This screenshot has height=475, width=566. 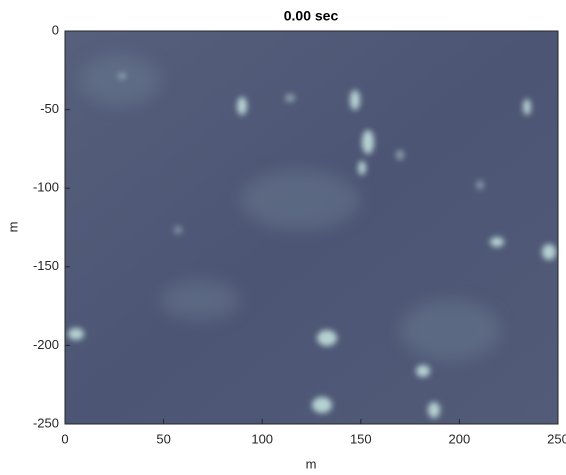 I want to click on y-tick-label: -250, so click(x=46, y=422).